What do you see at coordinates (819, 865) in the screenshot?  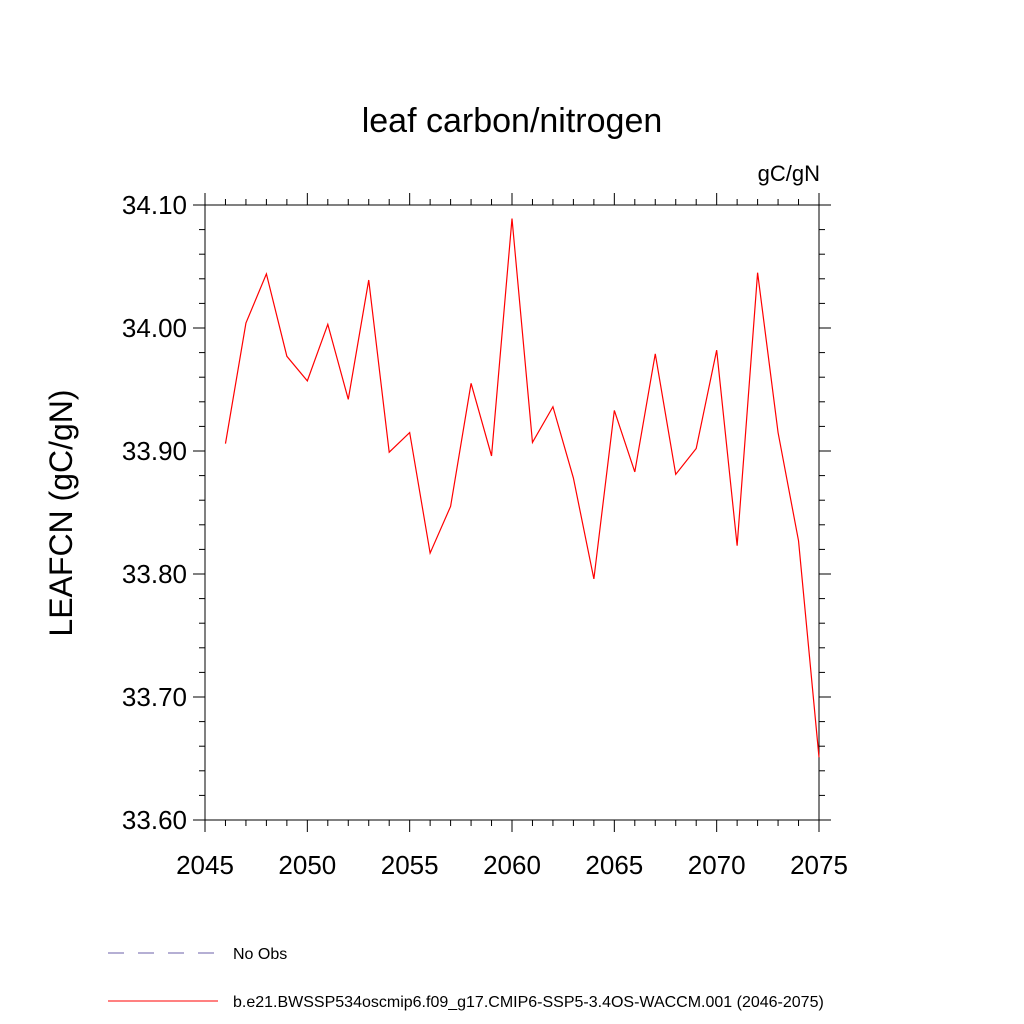 I see `x-tick-label: 2075` at bounding box center [819, 865].